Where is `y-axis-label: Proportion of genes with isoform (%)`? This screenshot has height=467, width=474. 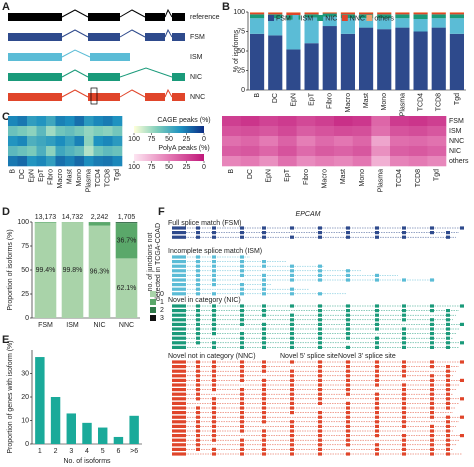
y-axis-label: Proportion of genes with isoform (%) is located at coordinates (10, 396).